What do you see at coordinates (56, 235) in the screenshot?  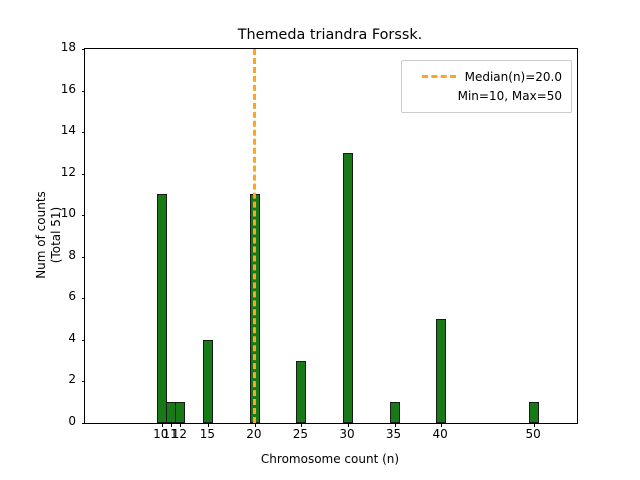 I see `y-axis-label-line2: (Total 51)` at bounding box center [56, 235].